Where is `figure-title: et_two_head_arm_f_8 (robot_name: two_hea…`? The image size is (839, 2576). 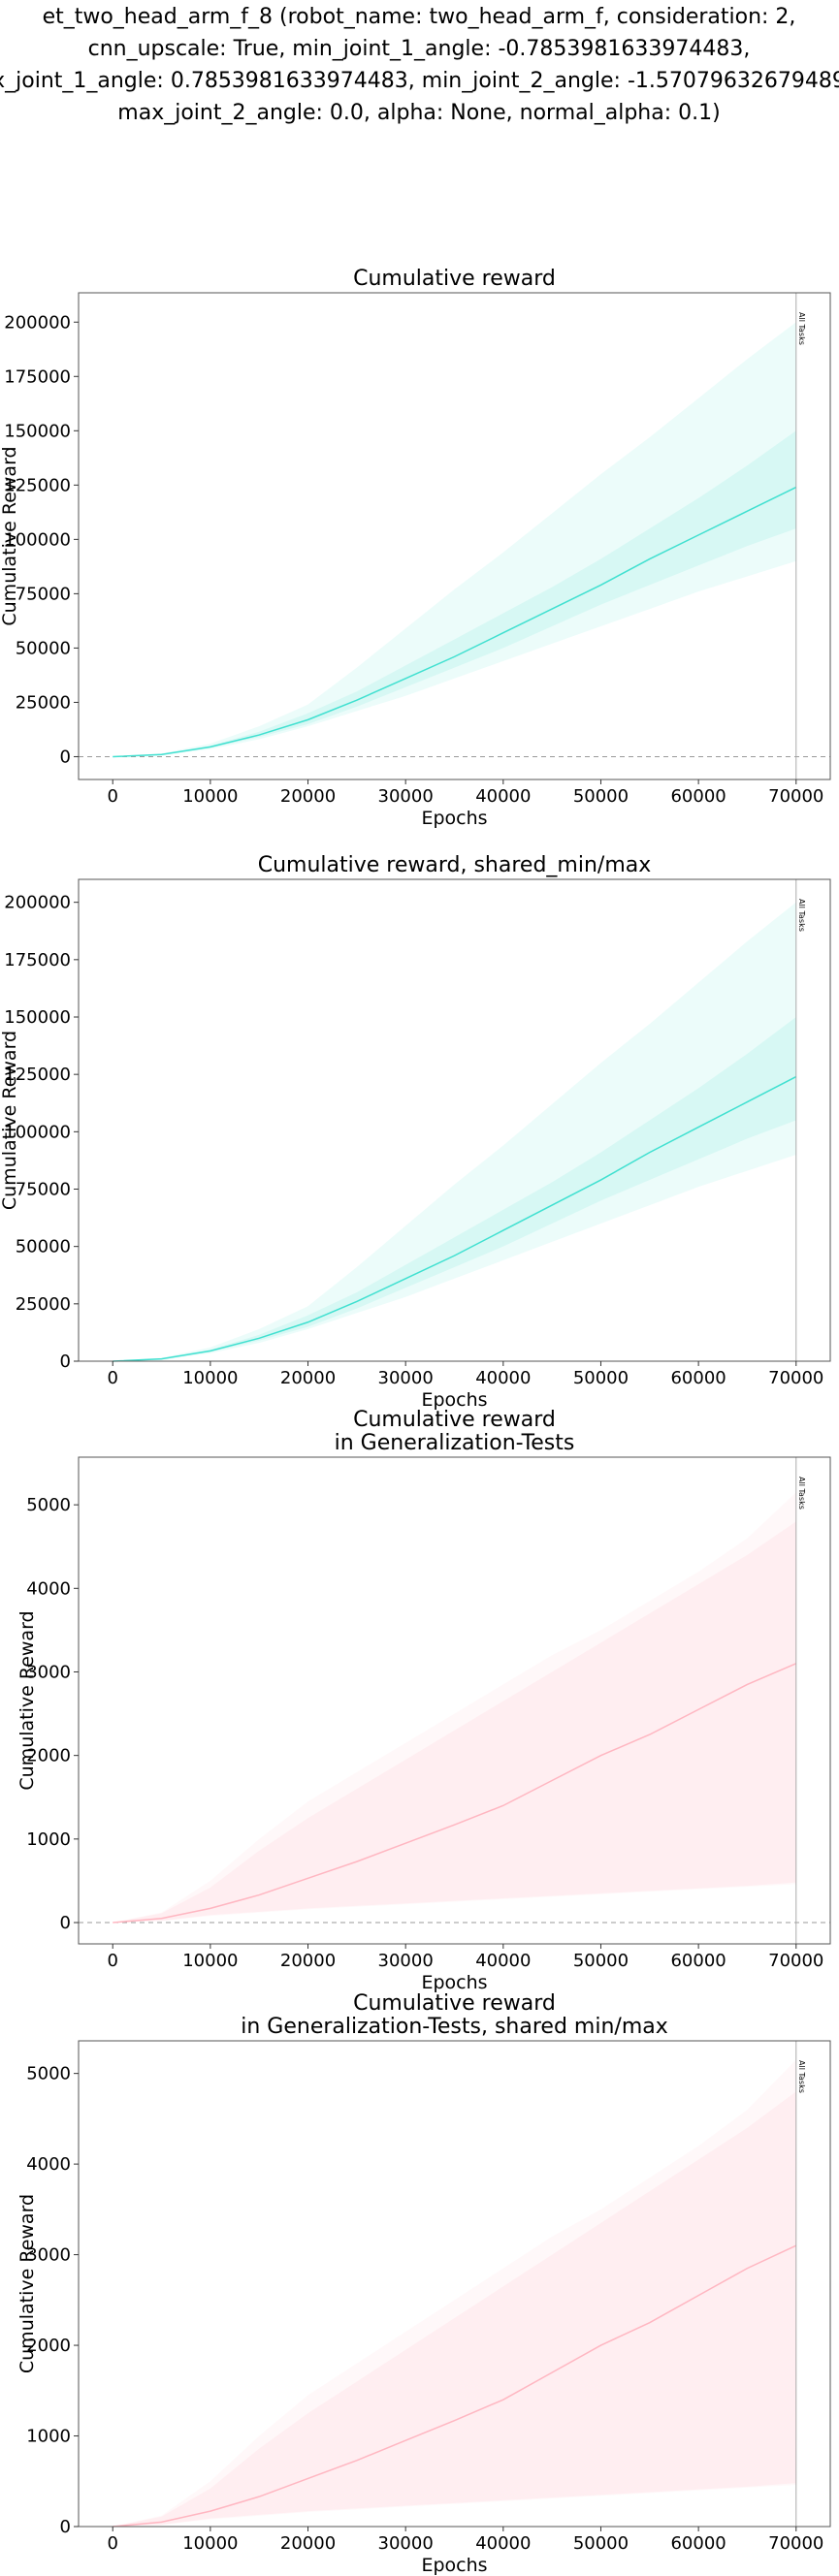
figure-title: et_two_head_arm_f_8 (robot_name: two_hea… is located at coordinates (419, 17).